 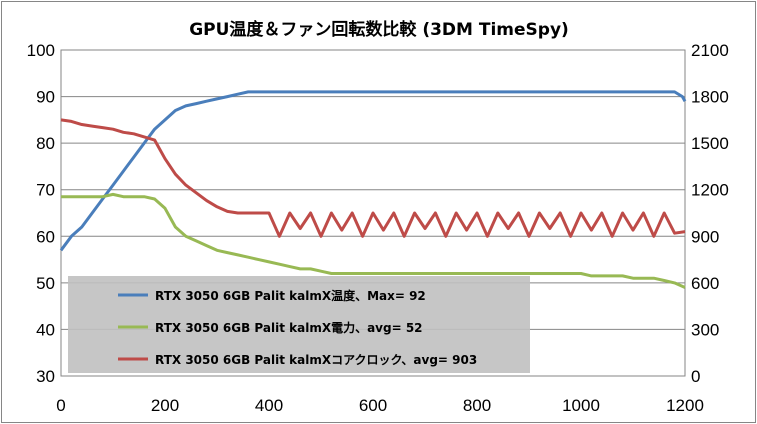 What do you see at coordinates (710, 50) in the screenshot?
I see `y2-tick-label: 2100` at bounding box center [710, 50].